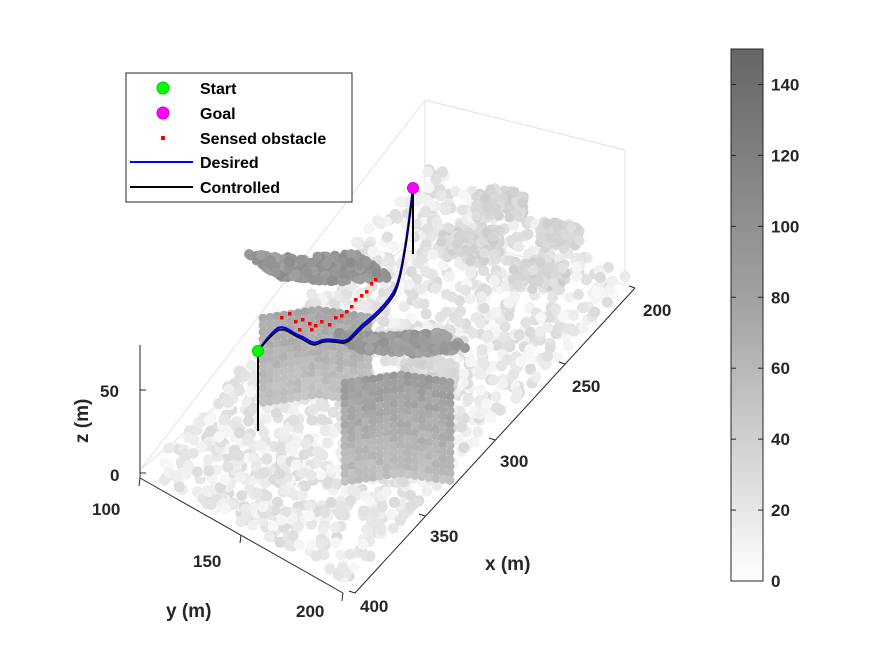  I want to click on y-tick-label: 100, so click(106, 509).